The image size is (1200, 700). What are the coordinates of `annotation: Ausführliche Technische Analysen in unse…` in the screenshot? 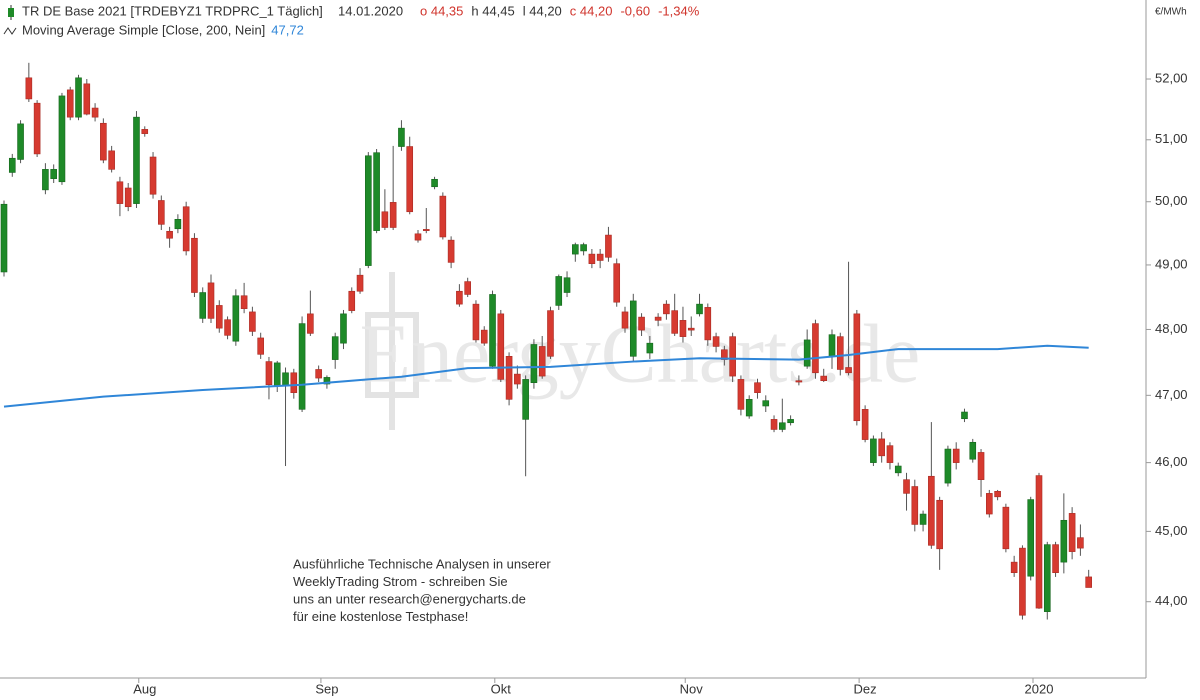 It's located at (422, 563).